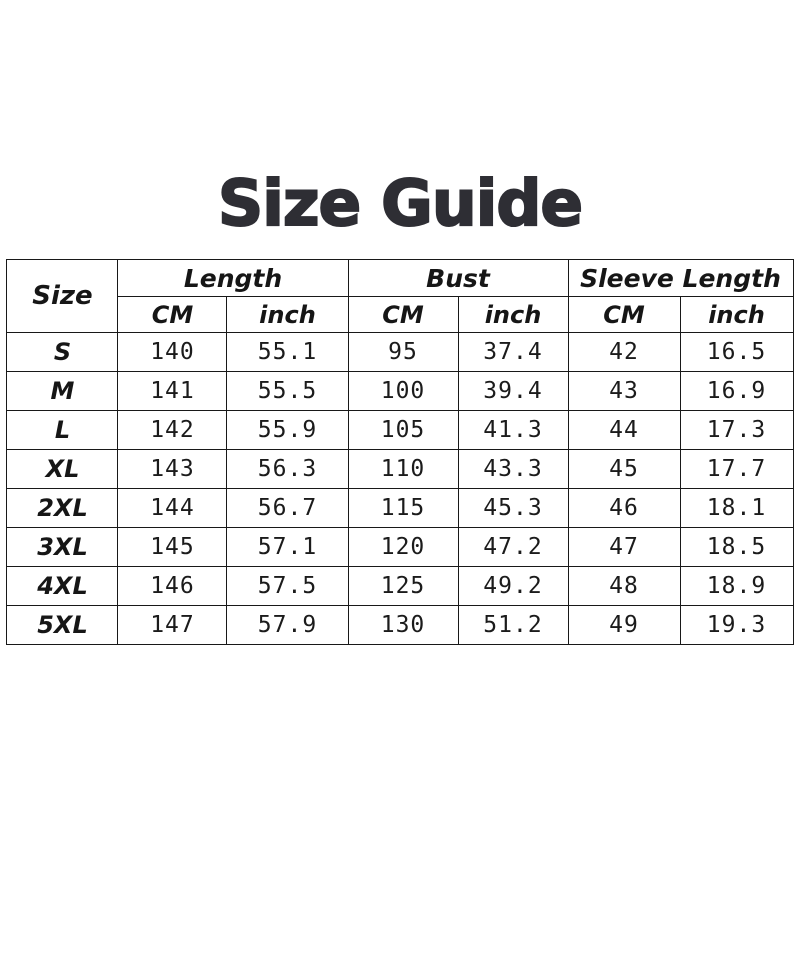 Image resolution: width=800 pixels, height=972 pixels. I want to click on table-row-2xl: 2XL 144 56.7 115 45.3 46 18.1, so click(400, 508).